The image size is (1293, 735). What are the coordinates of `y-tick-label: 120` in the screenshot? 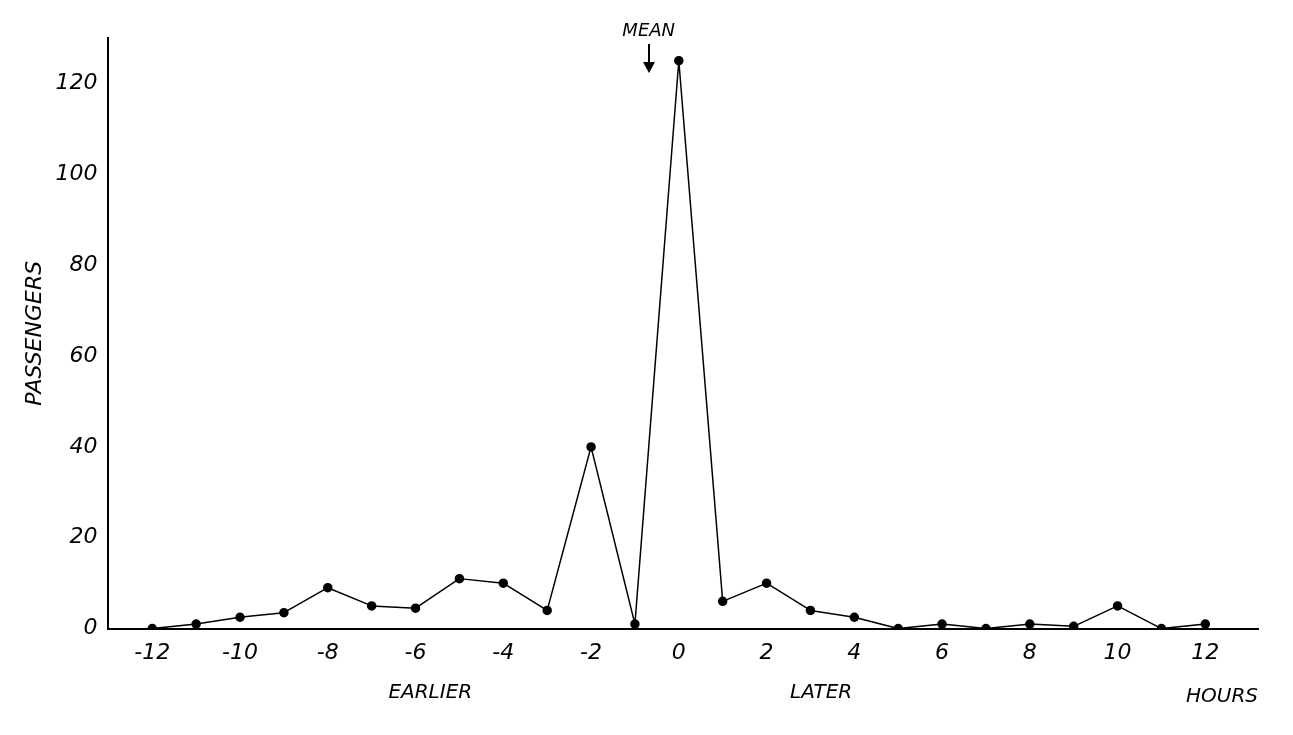 It's located at (76, 82).